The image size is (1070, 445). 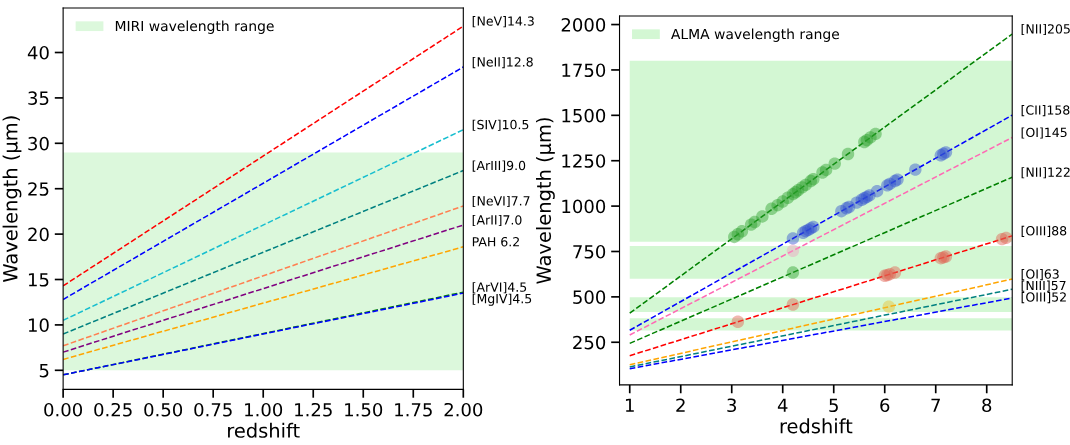 I want to click on y-tick-label: 1000, so click(x=584, y=206).